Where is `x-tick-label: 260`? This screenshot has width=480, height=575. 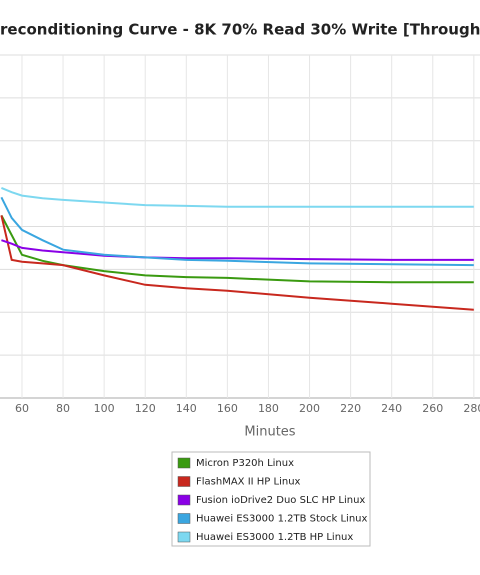
x-tick-label: 260 is located at coordinates (432, 408).